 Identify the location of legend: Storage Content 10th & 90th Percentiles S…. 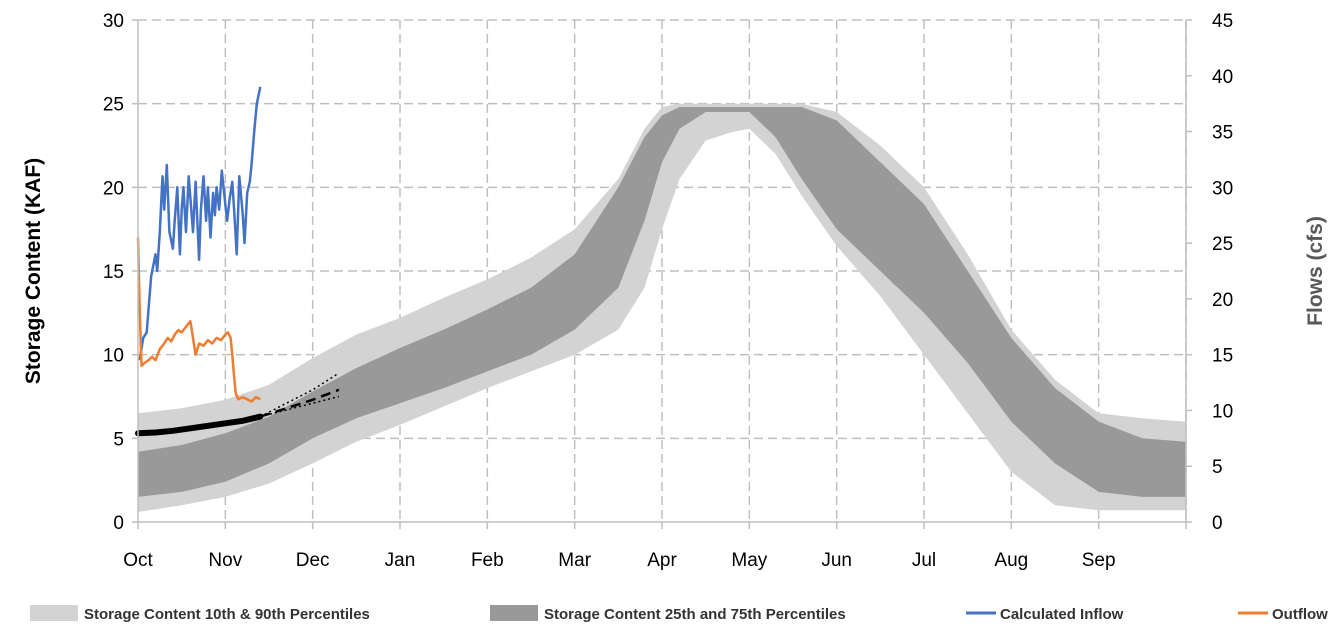
(679, 614).